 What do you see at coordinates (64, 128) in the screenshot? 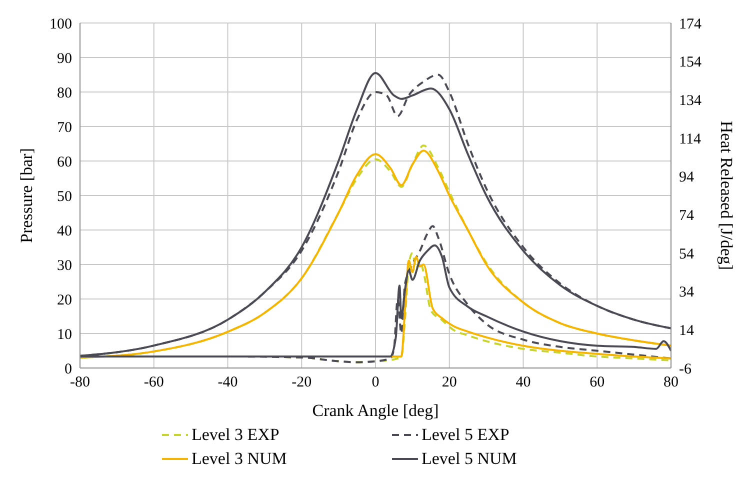
I see `y-tick-label: 70` at bounding box center [64, 128].